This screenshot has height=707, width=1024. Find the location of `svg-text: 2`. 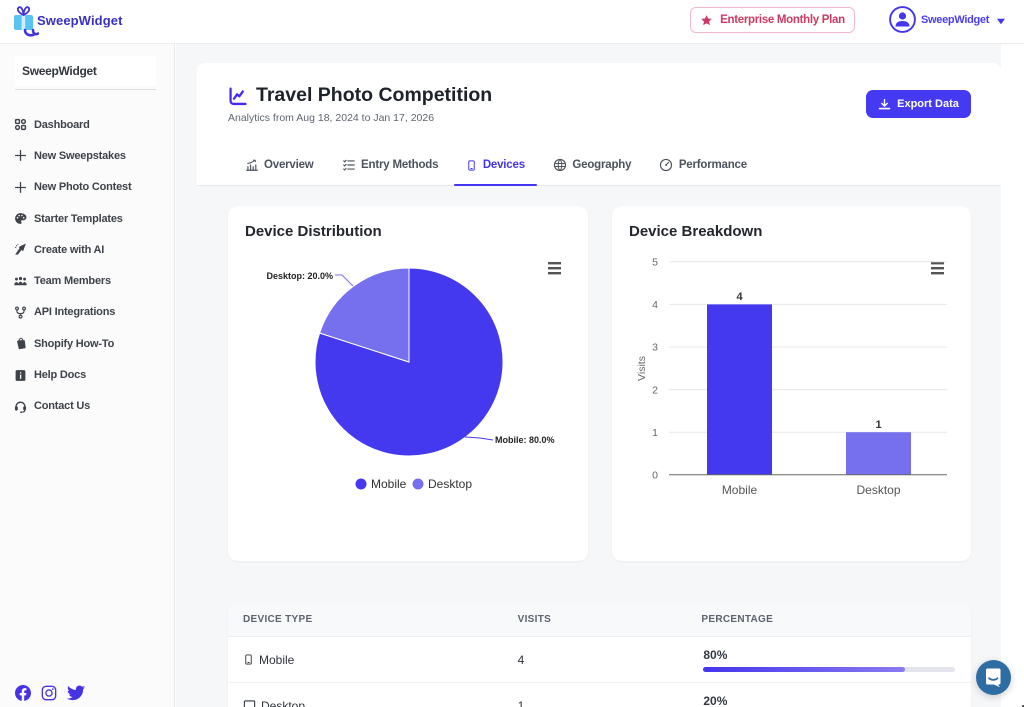

svg-text: 2 is located at coordinates (655, 390).